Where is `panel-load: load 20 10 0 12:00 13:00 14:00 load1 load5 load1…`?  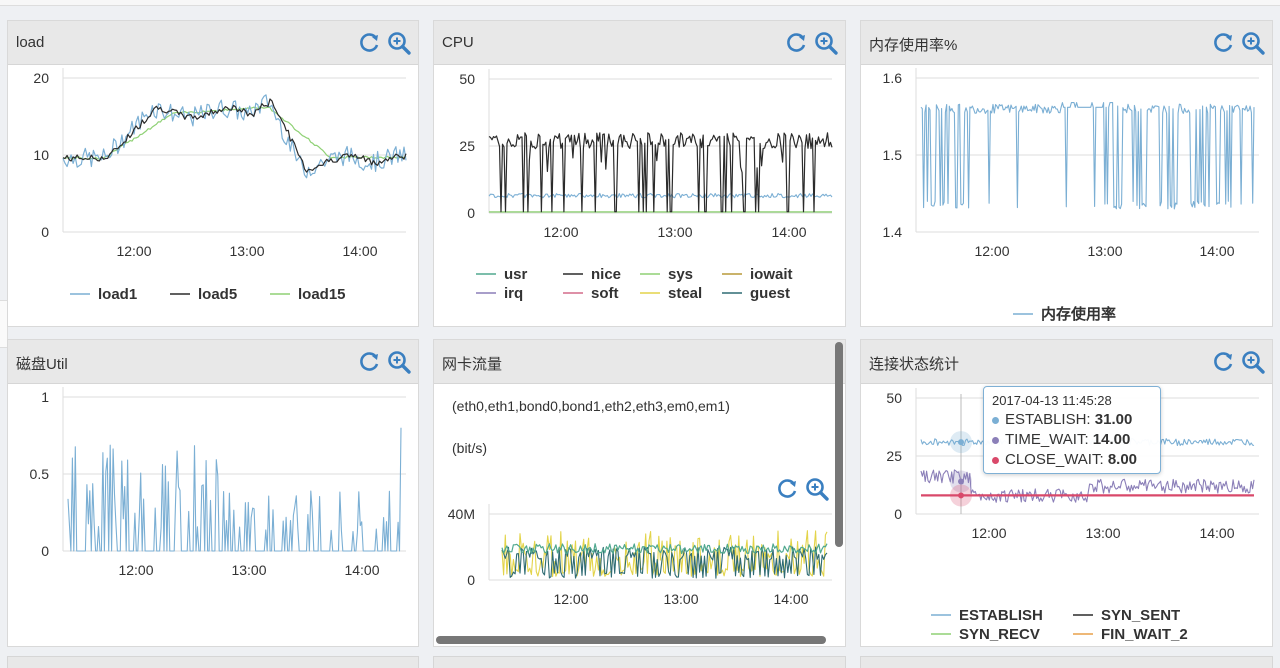 panel-load: load 20 10 0 12:00 13:00 14:00 load1 load5 load1… is located at coordinates (213, 173).